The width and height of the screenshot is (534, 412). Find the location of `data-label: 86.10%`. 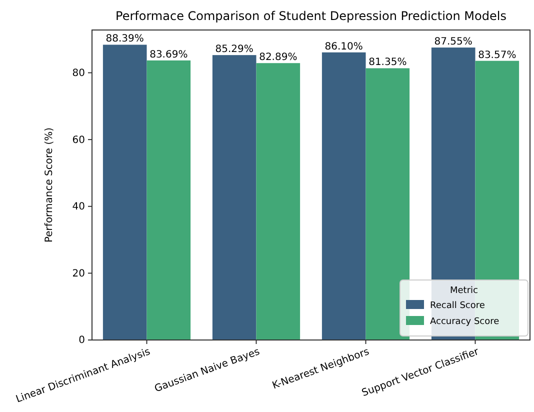

data-label: 86.10% is located at coordinates (343, 46).